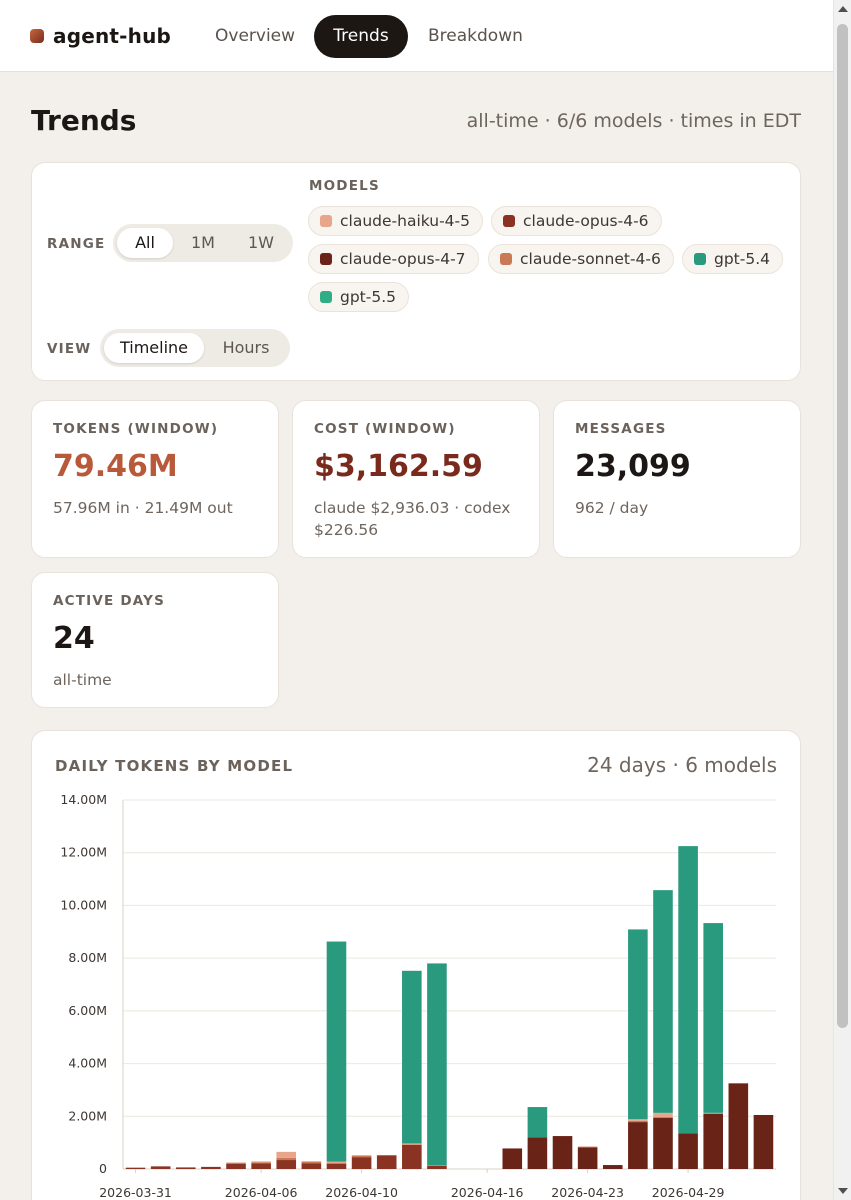 The image size is (851, 1200). Describe the element at coordinates (586, 221) in the screenshot. I see `model-chip-label: claude-opus-4-6` at that location.